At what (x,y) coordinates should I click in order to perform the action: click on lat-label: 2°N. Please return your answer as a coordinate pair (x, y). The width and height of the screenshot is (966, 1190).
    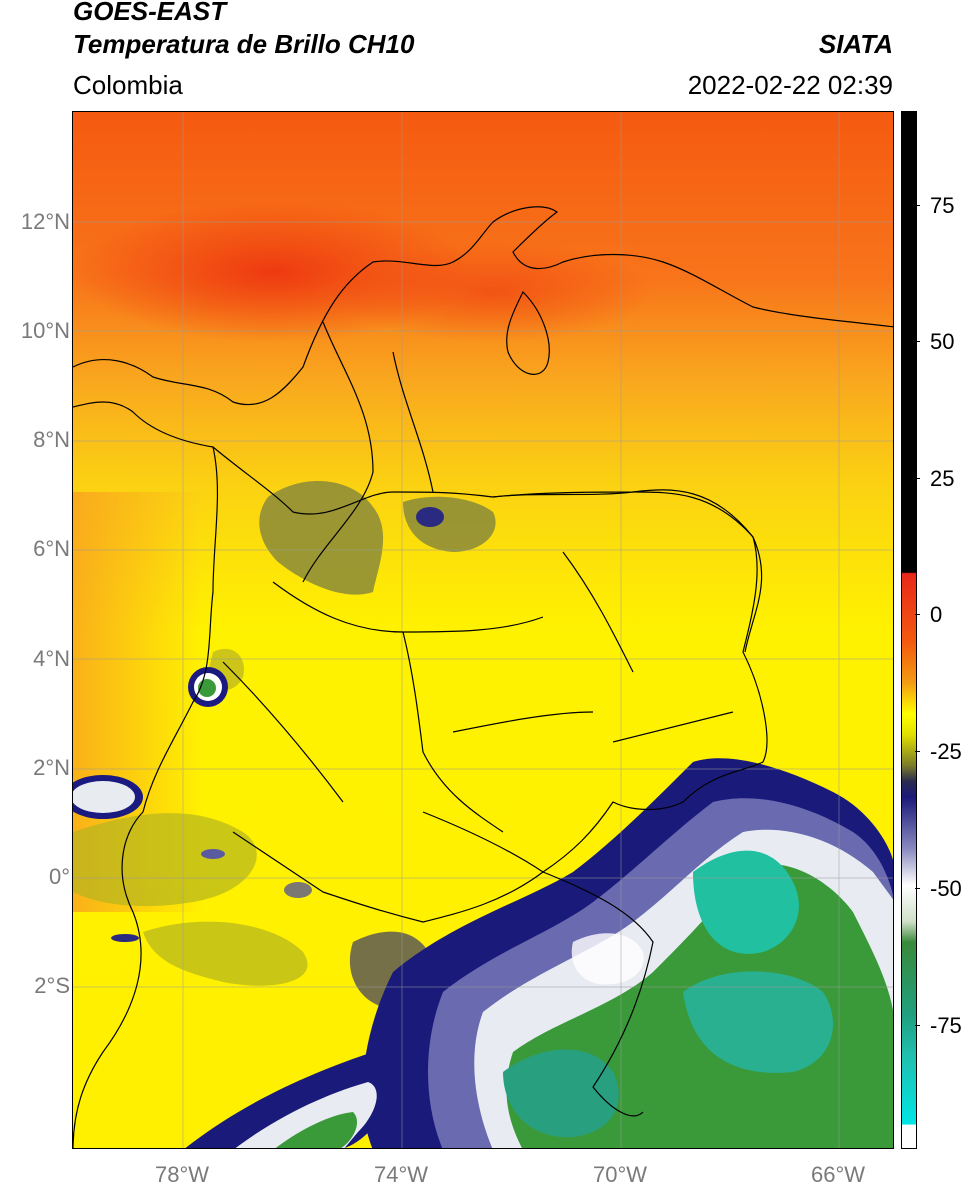
    Looking at the image, I should click on (51, 767).